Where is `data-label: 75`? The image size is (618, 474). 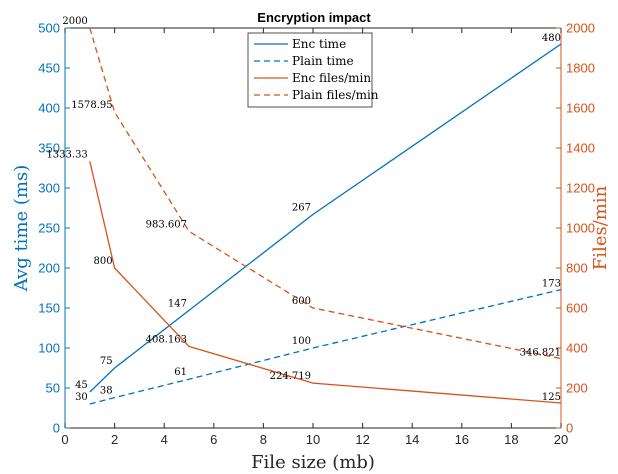 data-label: 75 is located at coordinates (106, 361).